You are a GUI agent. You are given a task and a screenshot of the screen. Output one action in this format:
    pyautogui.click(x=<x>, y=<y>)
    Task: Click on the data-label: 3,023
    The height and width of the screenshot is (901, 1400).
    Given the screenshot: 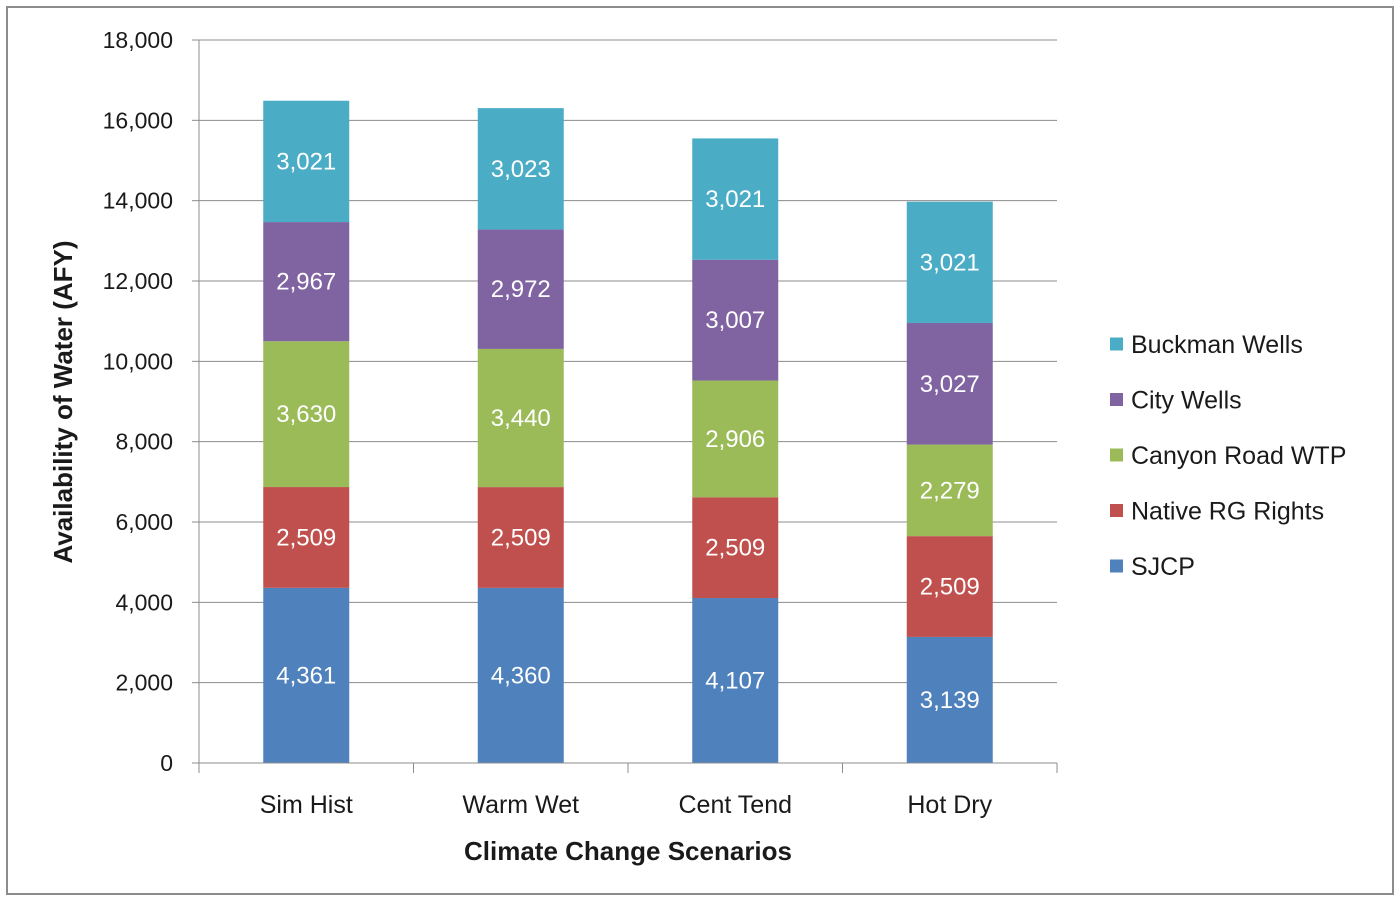 What is the action you would take?
    pyautogui.click(x=521, y=169)
    